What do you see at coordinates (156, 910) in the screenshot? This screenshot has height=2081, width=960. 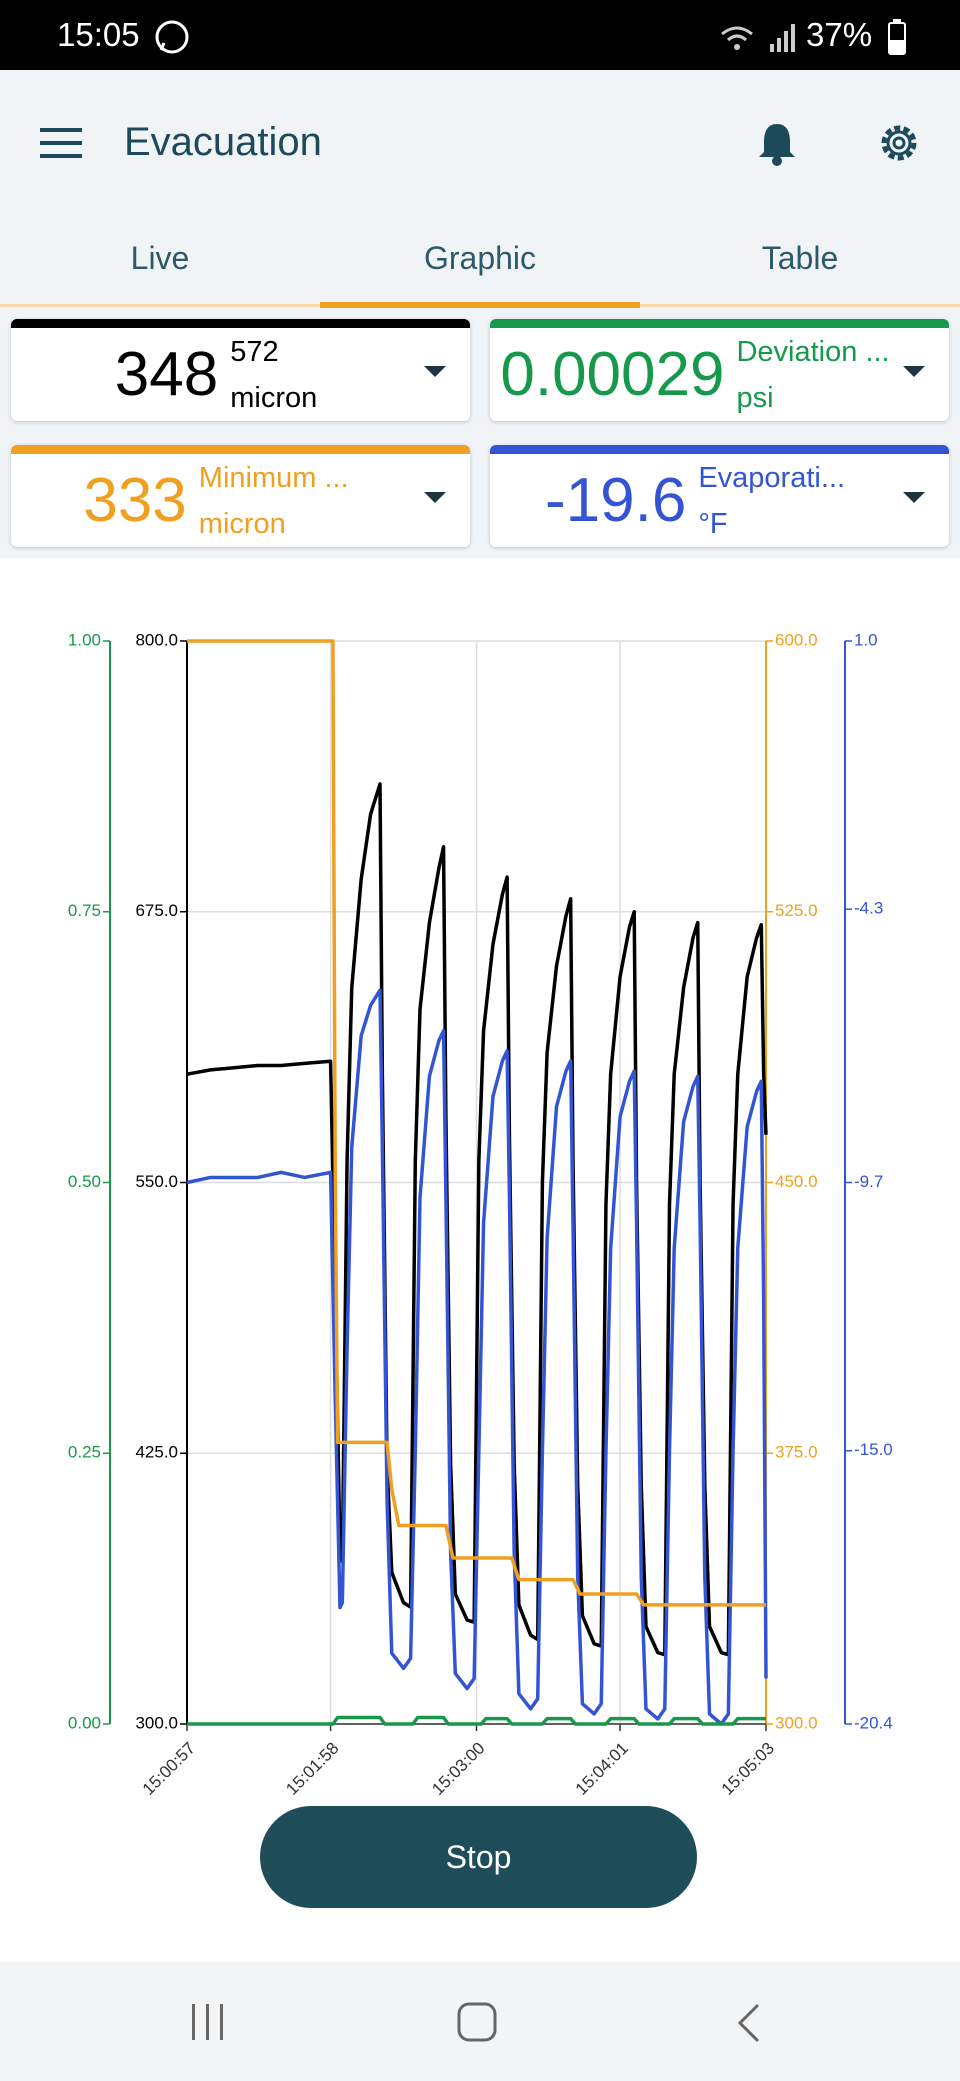 I see `y-tick-label: 675.0` at bounding box center [156, 910].